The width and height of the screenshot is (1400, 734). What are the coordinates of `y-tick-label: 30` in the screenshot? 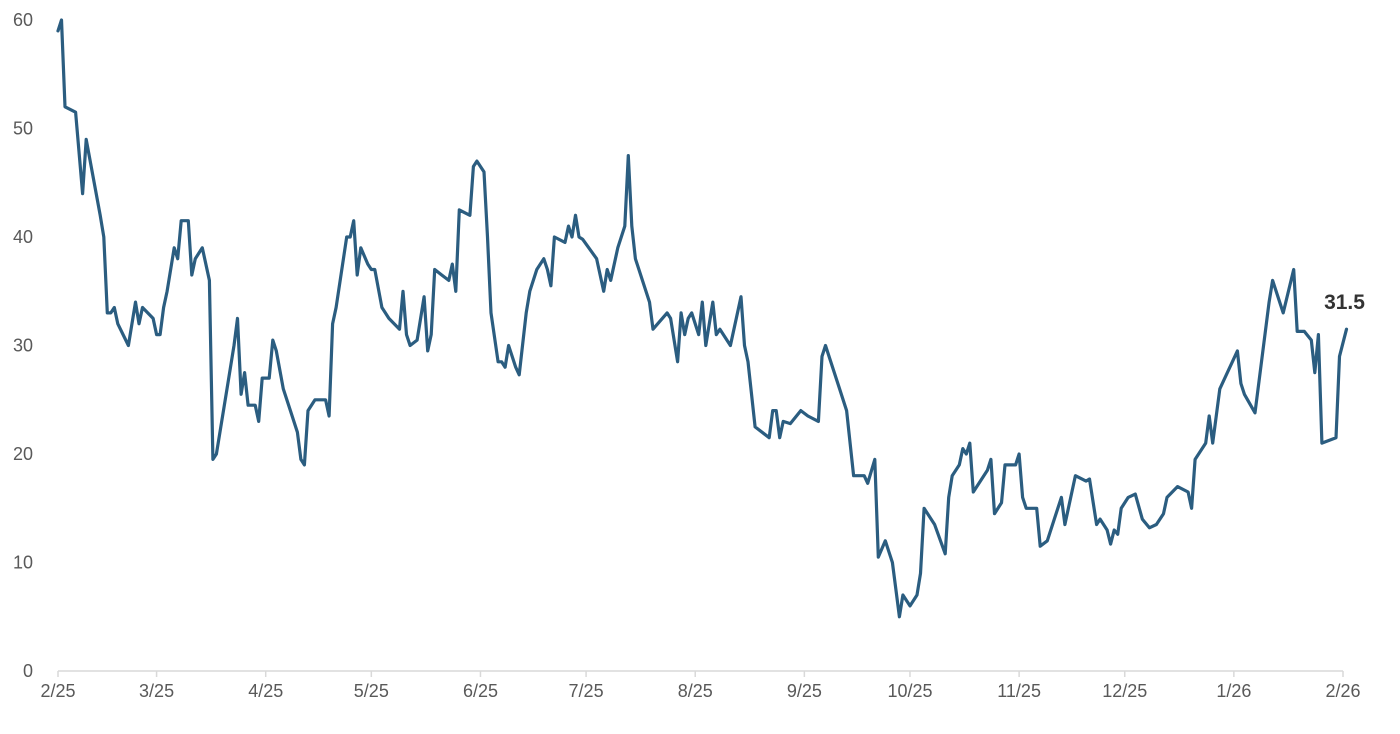 It's located at (23, 346).